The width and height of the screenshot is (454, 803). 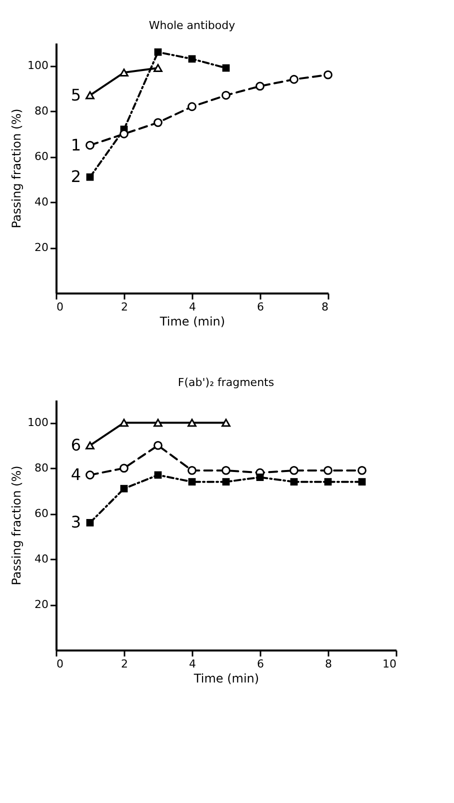 I want to click on series-label: 1, so click(x=75, y=144).